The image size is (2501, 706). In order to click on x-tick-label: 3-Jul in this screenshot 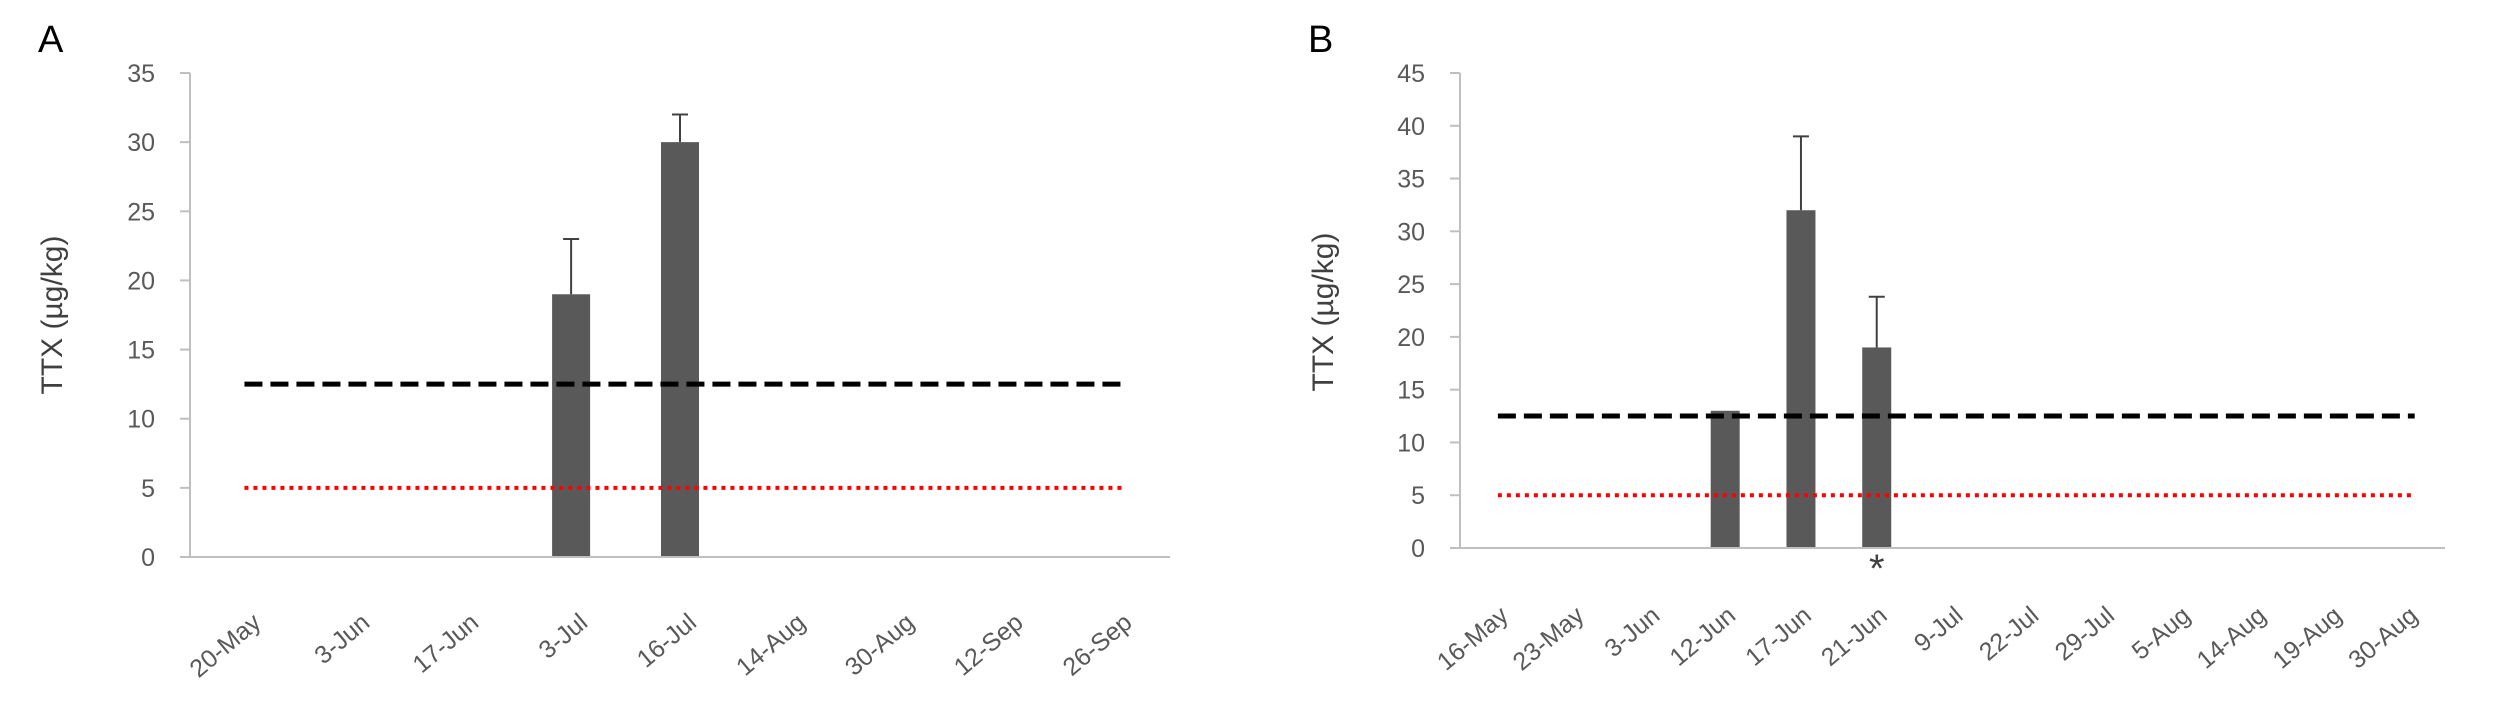, I will do `click(563, 636)`.